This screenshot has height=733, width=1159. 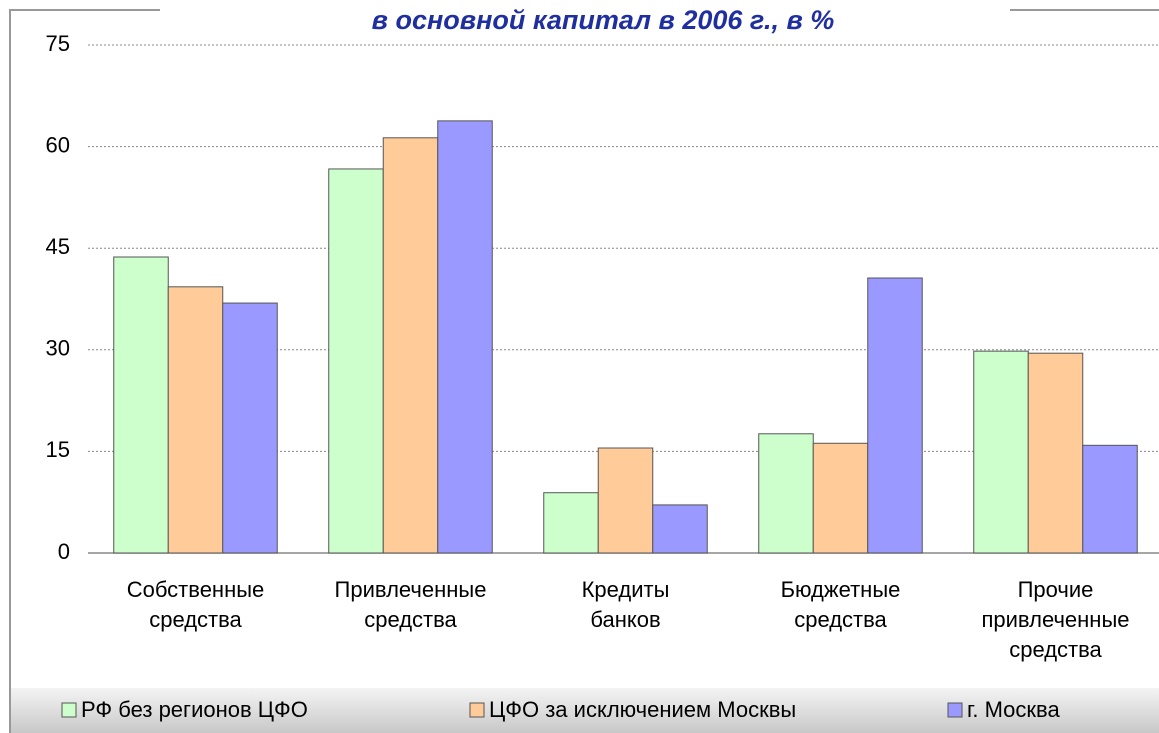 What do you see at coordinates (58, 43) in the screenshot?
I see `y-tick-label: 75` at bounding box center [58, 43].